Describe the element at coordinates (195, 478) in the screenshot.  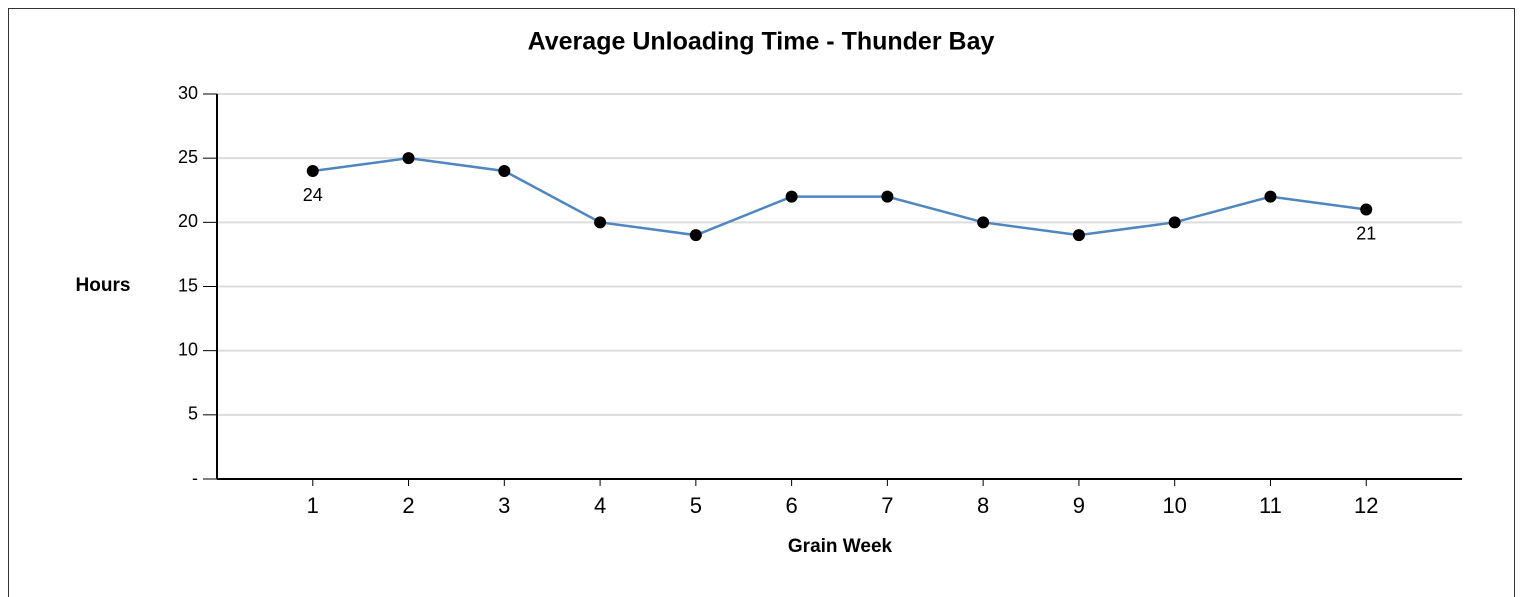
I see `y-tick-label: -` at that location.